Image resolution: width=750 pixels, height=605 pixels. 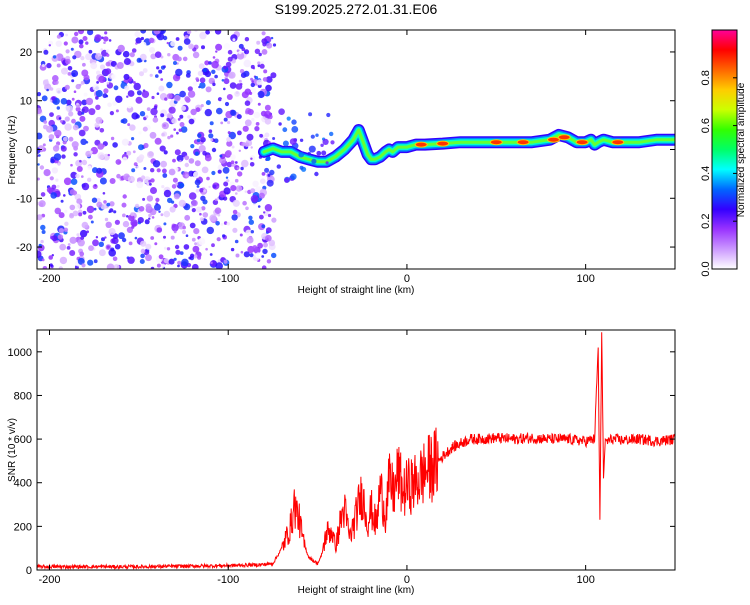 I want to click on spectrogram-x-tick-label: 0, so click(x=407, y=279).